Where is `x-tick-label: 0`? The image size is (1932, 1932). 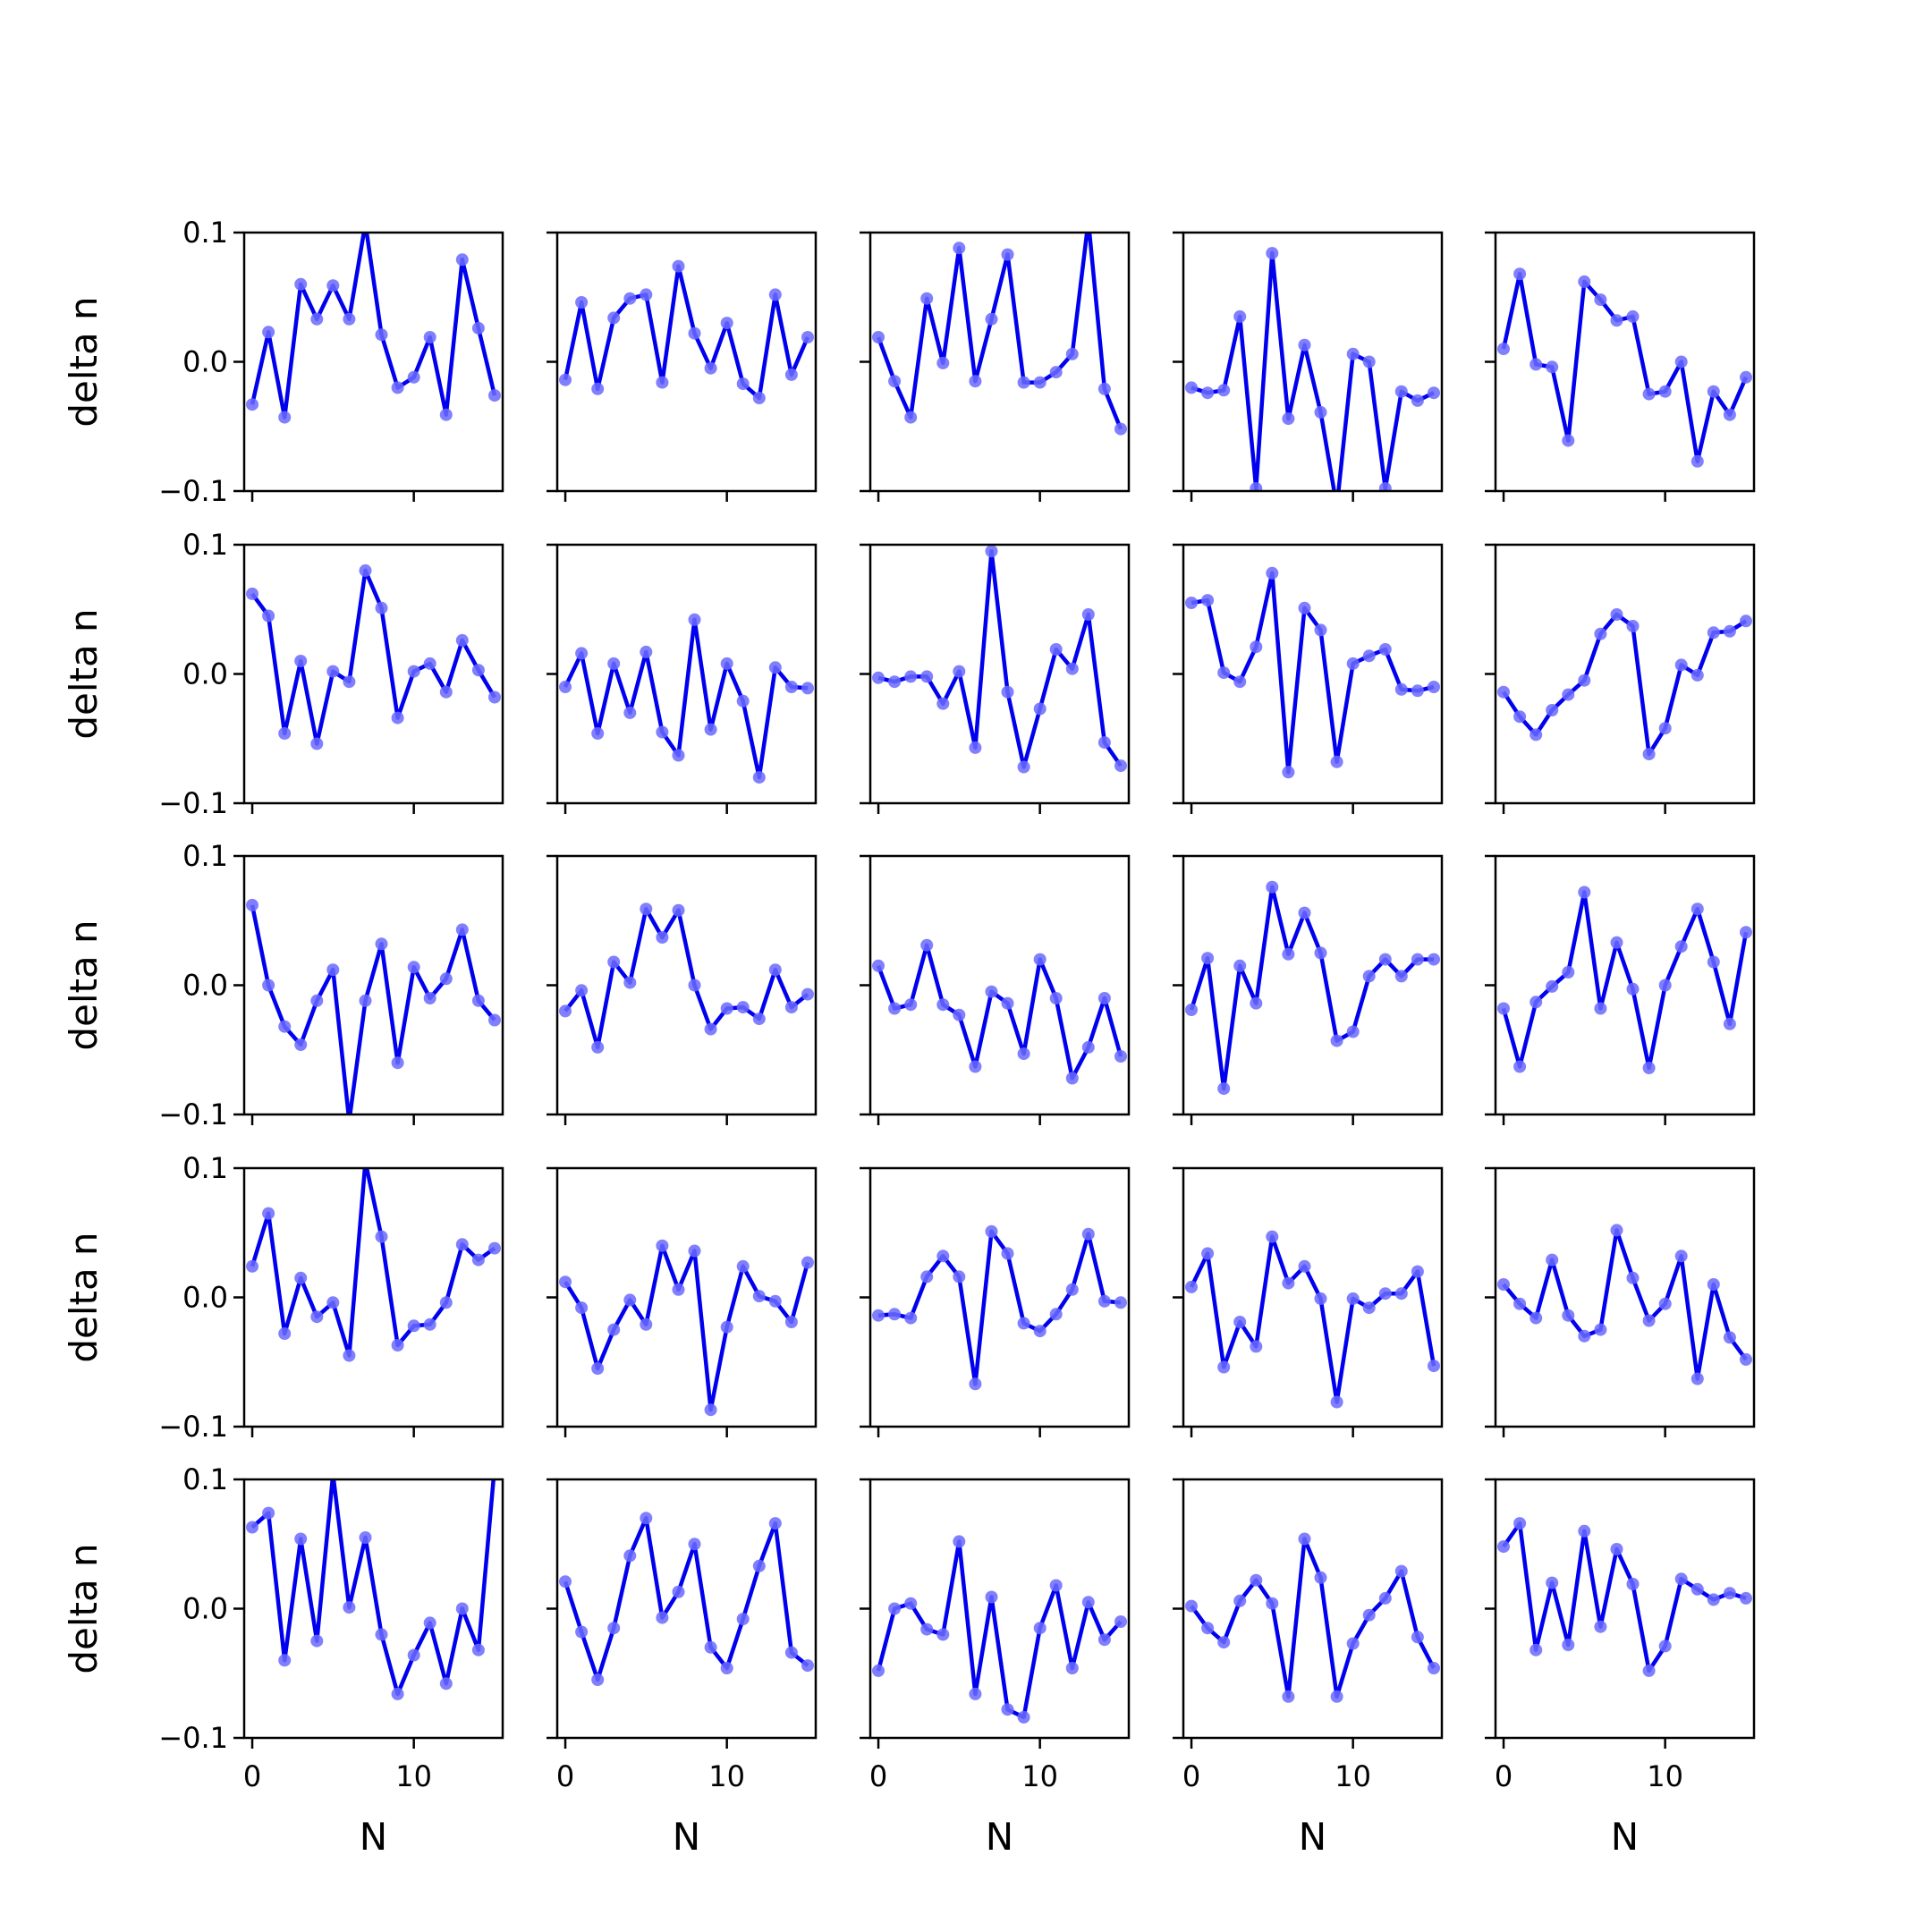 x-tick-label: 0 is located at coordinates (565, 1776).